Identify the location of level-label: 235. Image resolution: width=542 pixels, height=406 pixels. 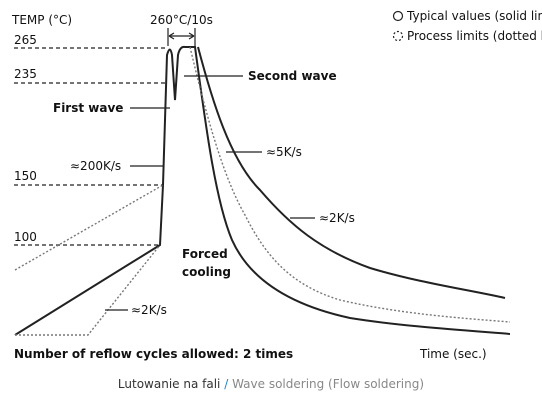
(25, 74).